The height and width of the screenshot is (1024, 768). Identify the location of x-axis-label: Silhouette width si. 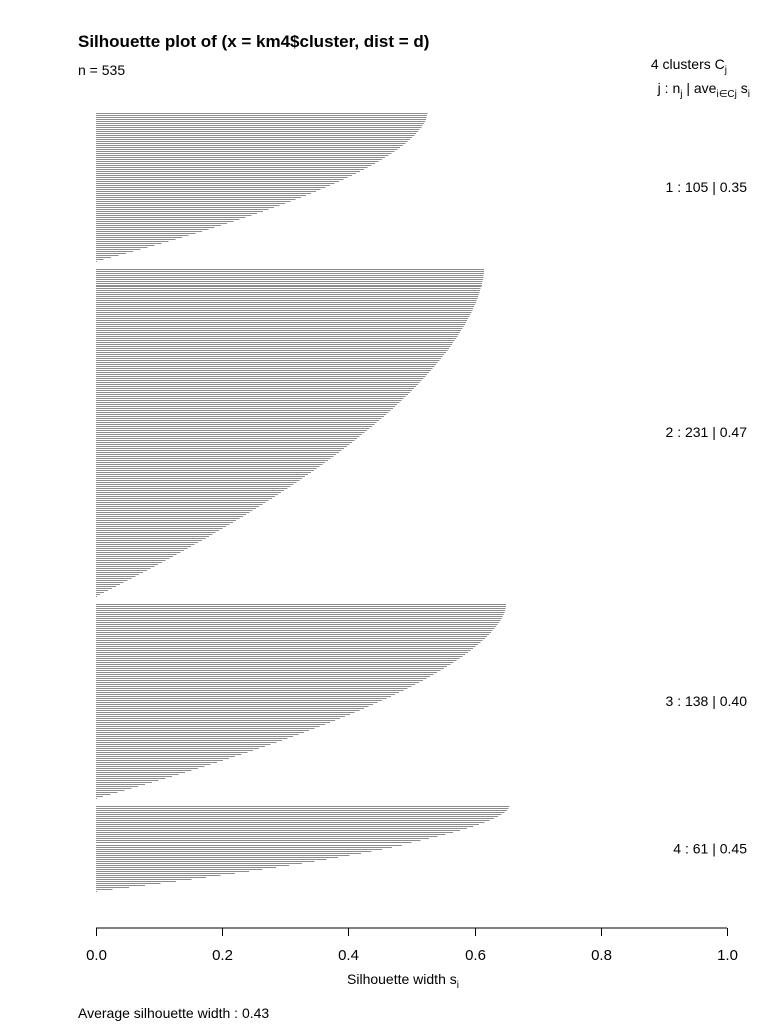
(403, 981).